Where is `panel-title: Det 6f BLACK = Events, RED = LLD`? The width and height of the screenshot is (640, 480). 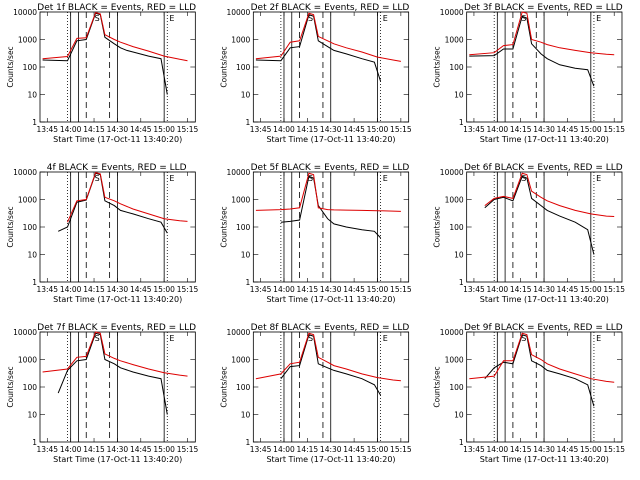 panel-title: Det 6f BLACK = Events, RED = LLD is located at coordinates (543, 168).